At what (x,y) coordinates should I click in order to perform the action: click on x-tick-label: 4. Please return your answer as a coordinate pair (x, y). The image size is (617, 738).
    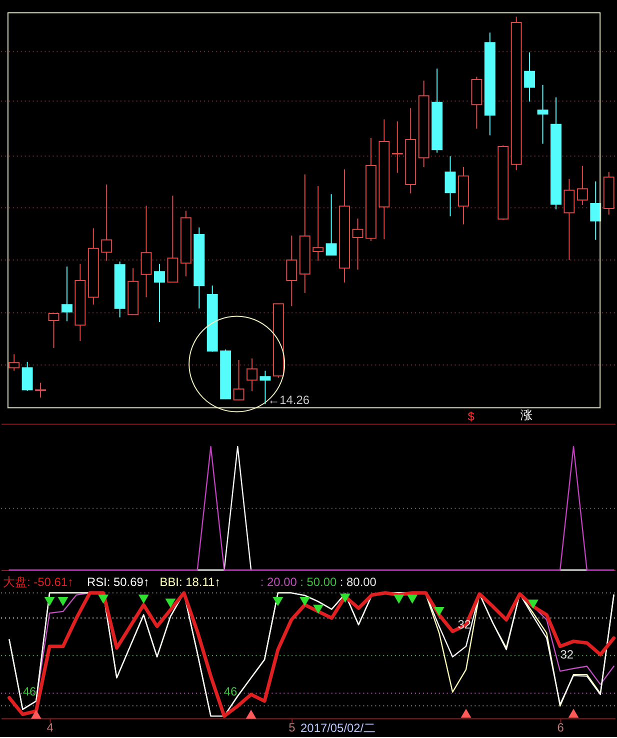
    Looking at the image, I should click on (50, 727).